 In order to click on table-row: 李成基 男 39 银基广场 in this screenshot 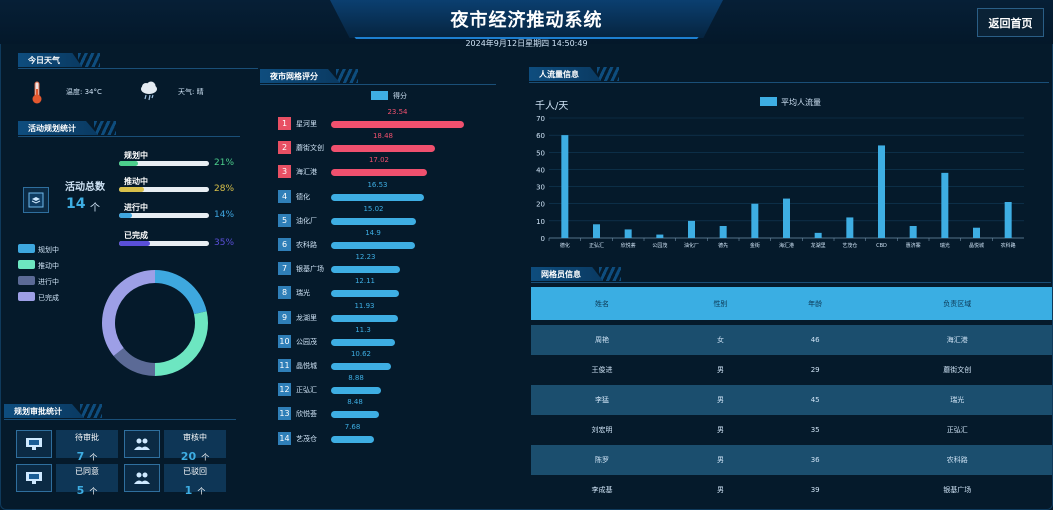, I will do `click(791, 490)`.